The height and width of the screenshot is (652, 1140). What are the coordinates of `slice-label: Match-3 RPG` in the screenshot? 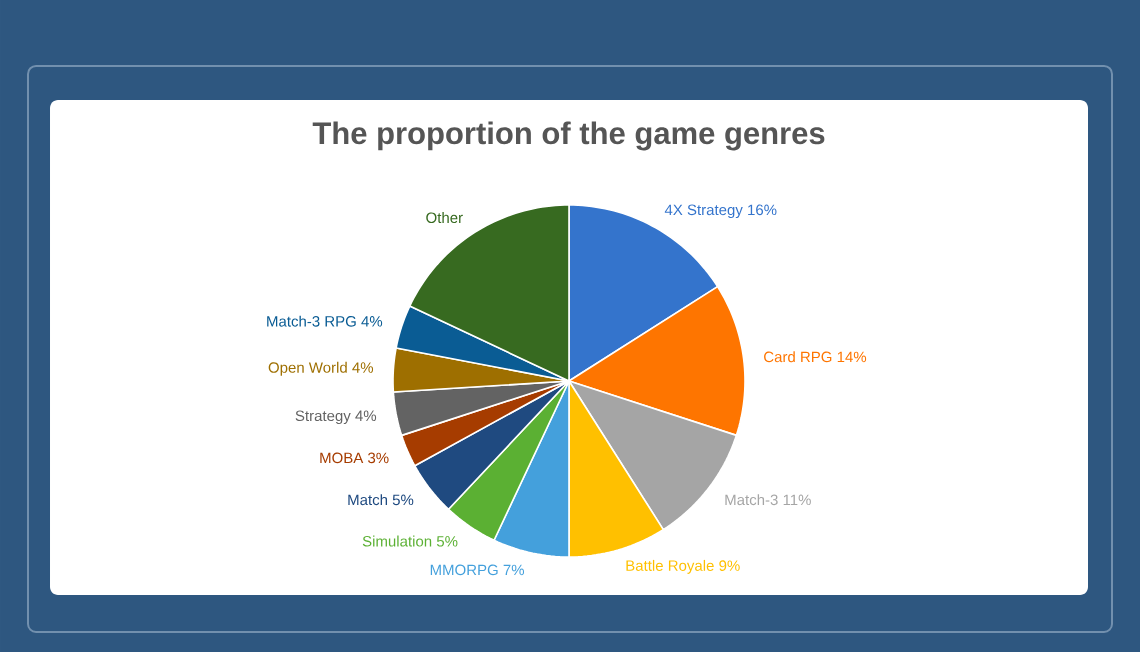 It's located at (311, 321).